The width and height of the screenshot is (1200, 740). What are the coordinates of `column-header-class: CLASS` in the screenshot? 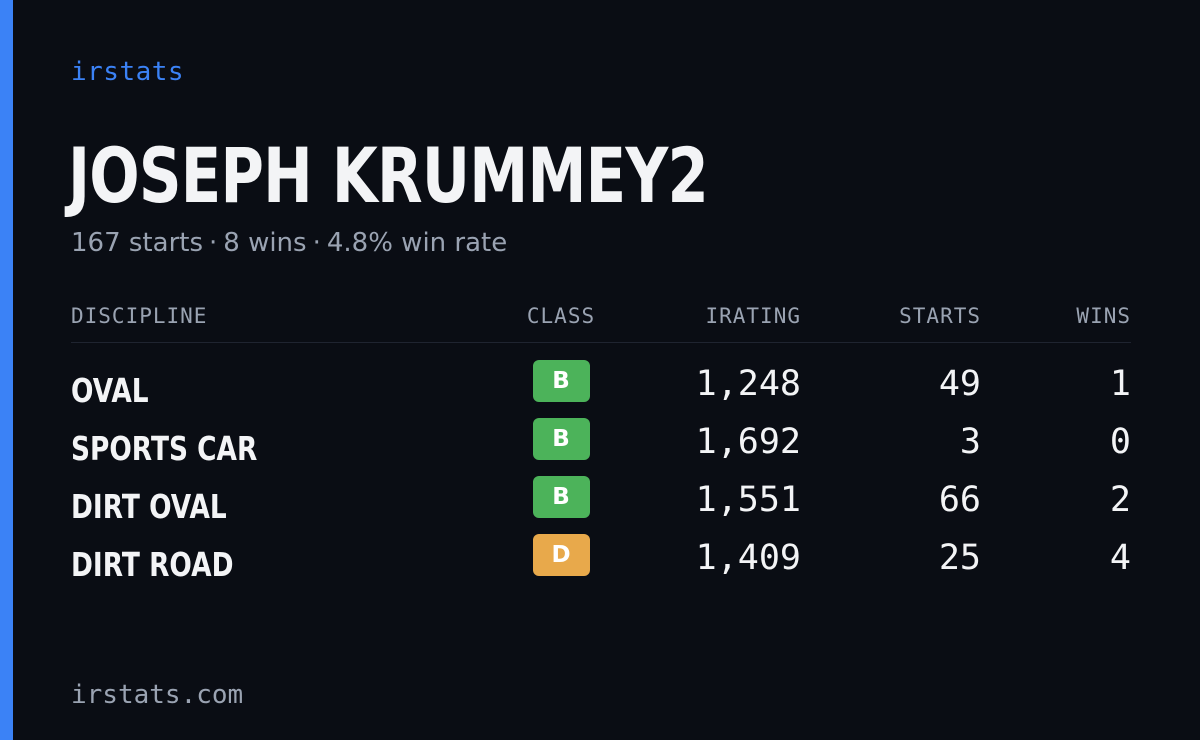 It's located at (561, 319).